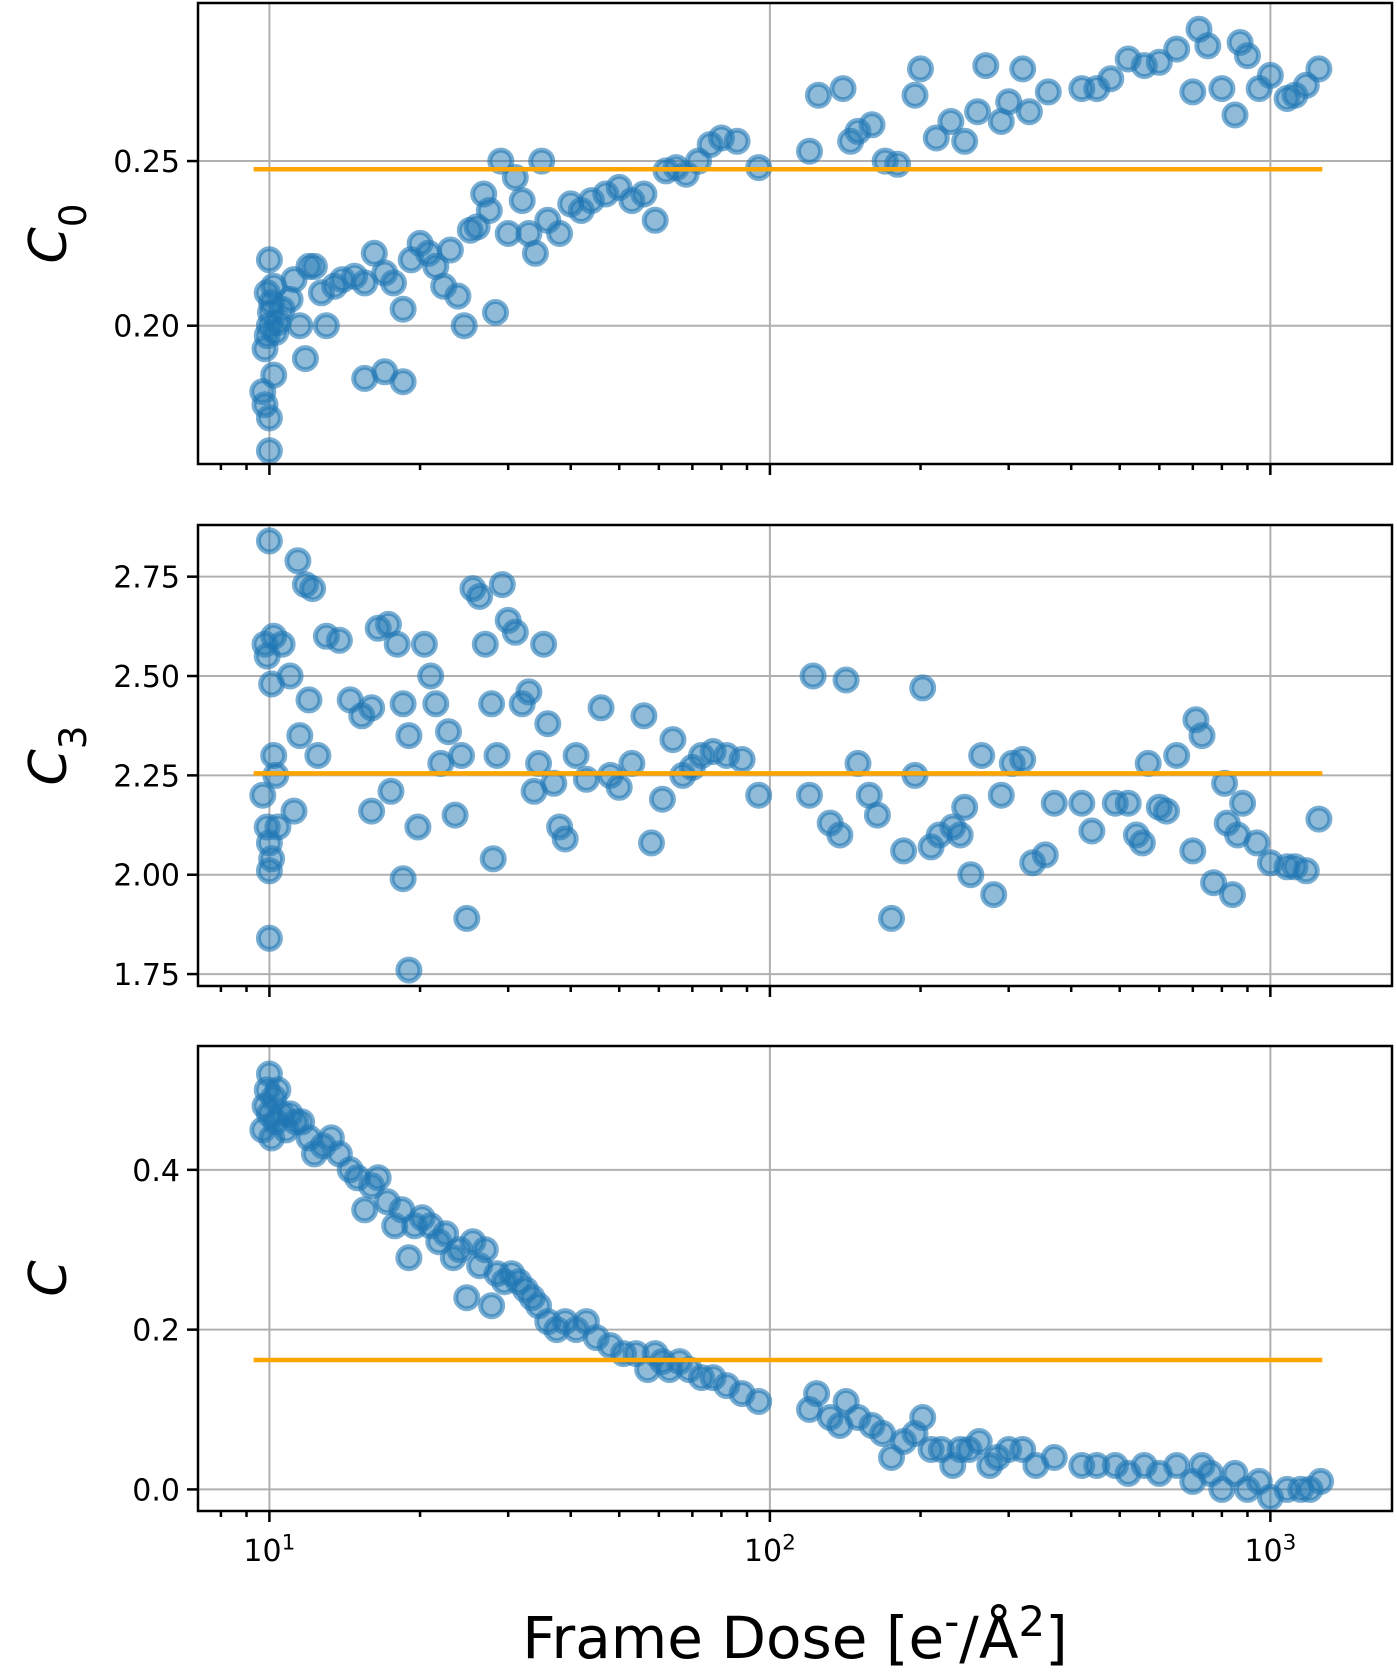 This screenshot has width=1397, height=1678. I want to click on y-axis-label: C3, so click(57, 755).